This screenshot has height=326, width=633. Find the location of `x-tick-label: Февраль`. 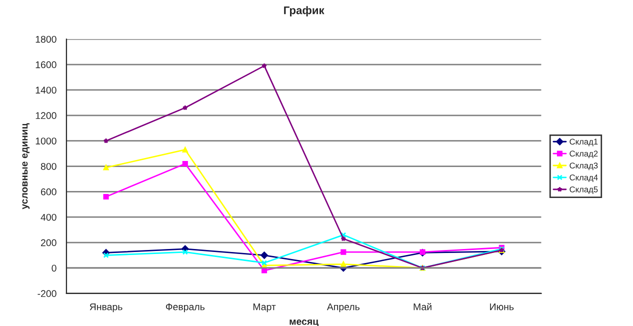

x-tick-label: Февраль is located at coordinates (185, 307).